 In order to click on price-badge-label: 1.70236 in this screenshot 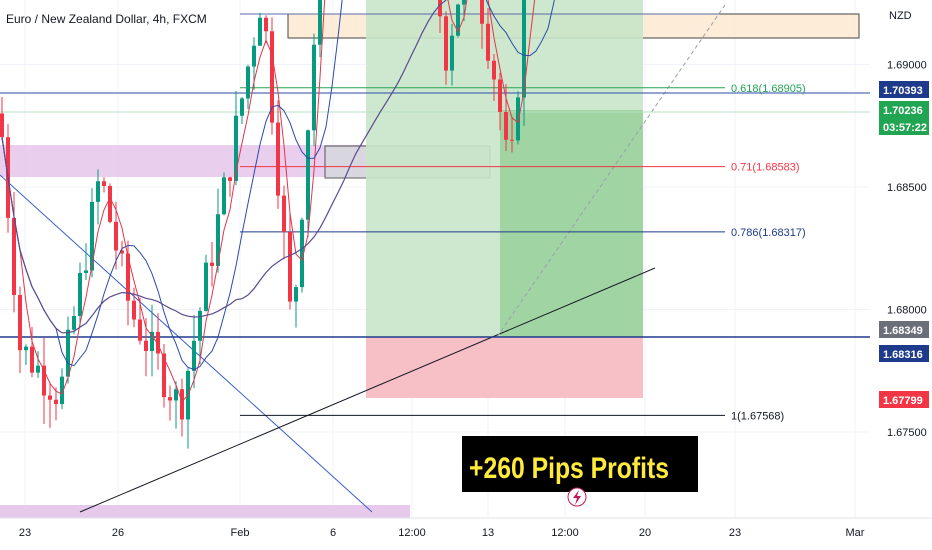, I will do `click(903, 111)`.